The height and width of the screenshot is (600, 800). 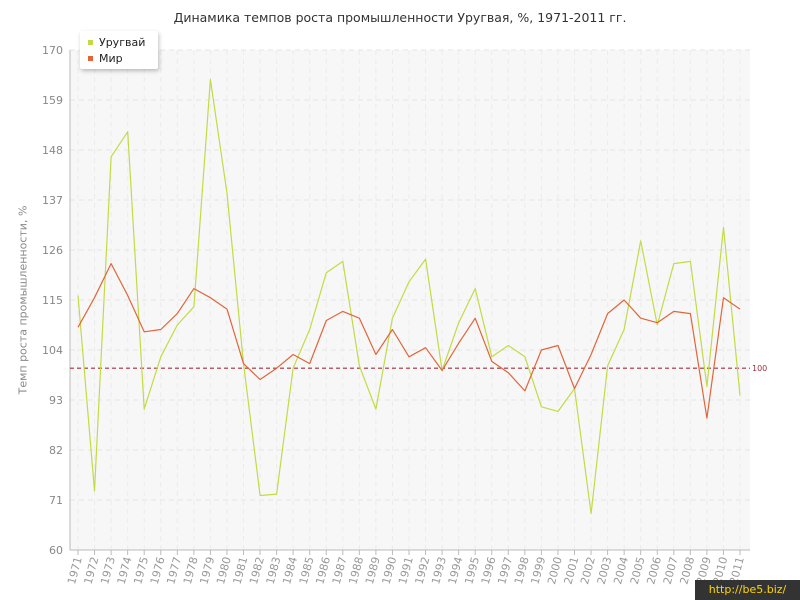 I want to click on legend: Уругвай Мир, so click(x=119, y=50).